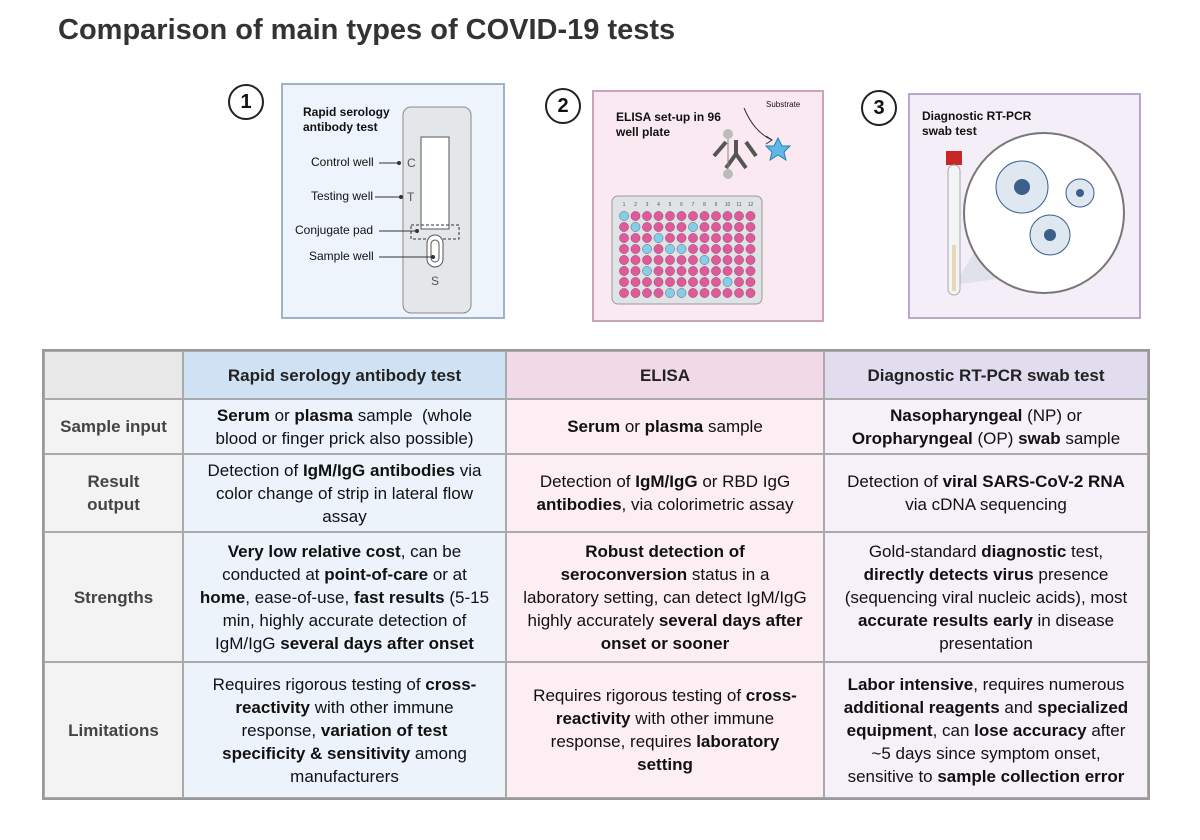 This screenshot has width=1200, height=840. I want to click on column-number: 11, so click(738, 205).